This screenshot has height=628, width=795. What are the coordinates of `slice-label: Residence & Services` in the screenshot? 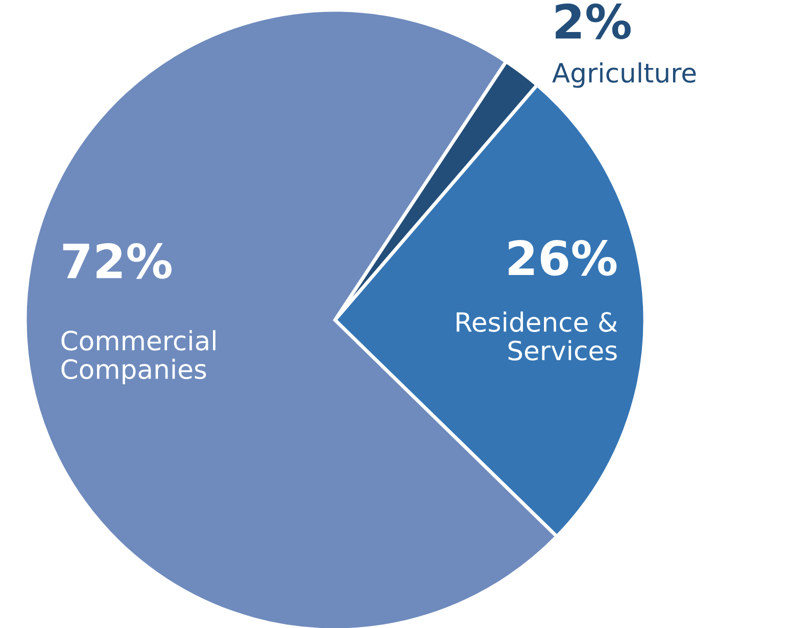 It's located at (537, 336).